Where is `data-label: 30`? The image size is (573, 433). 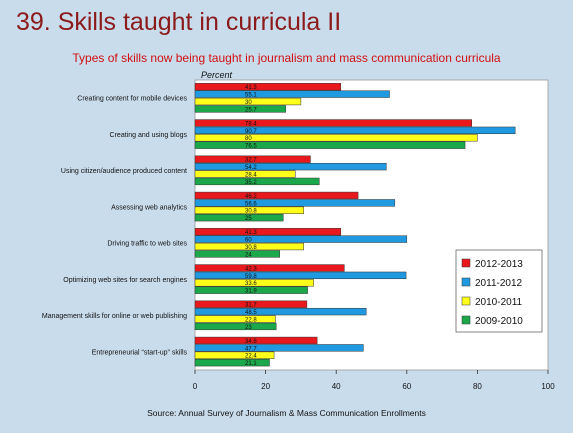 data-label: 30 is located at coordinates (248, 103).